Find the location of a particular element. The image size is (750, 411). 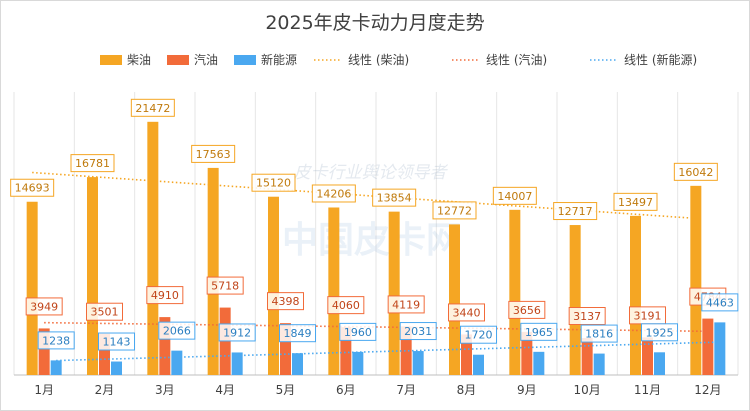

x-tick-label: 1月 is located at coordinates (44, 390).